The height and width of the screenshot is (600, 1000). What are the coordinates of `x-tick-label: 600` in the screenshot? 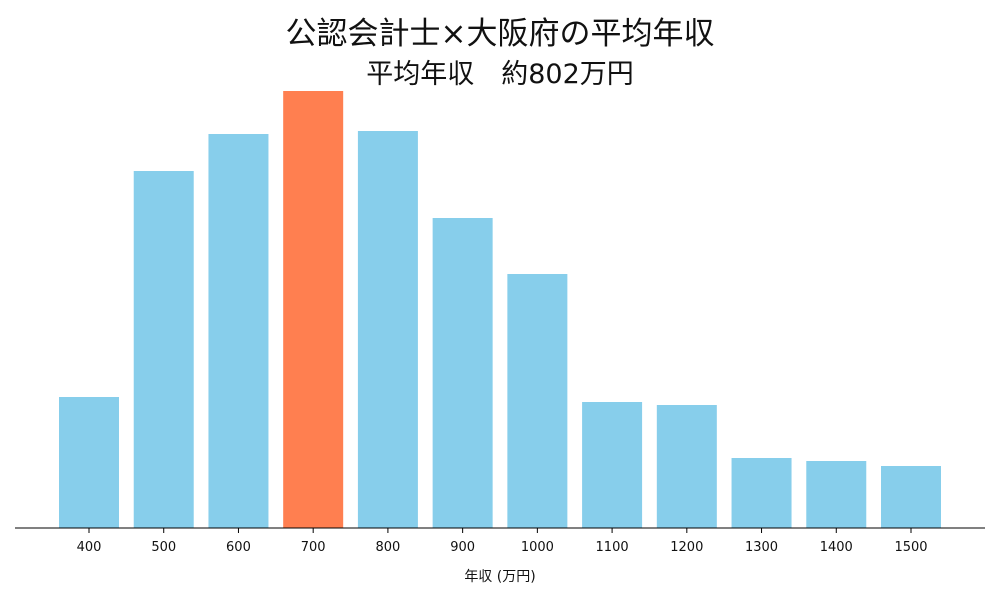 It's located at (238, 547).